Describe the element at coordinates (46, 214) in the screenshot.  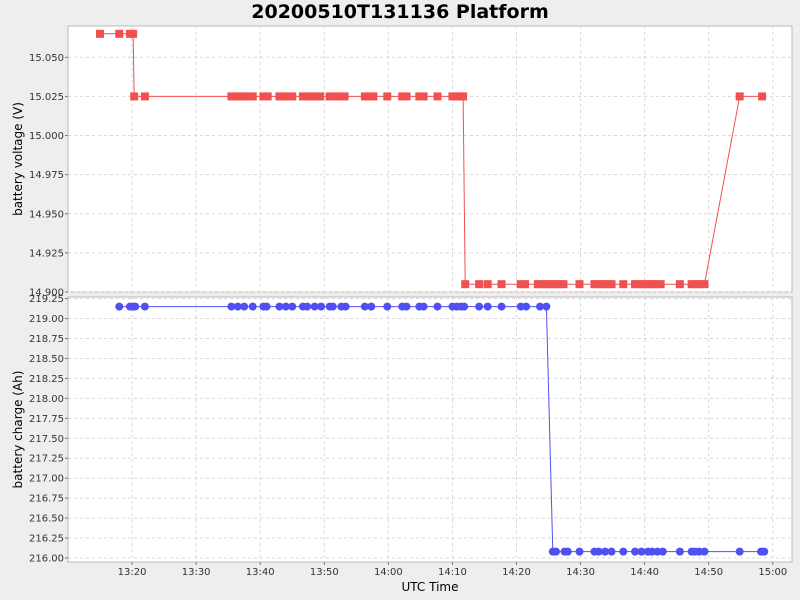
I see `y-tick-label: 14.950` at that location.